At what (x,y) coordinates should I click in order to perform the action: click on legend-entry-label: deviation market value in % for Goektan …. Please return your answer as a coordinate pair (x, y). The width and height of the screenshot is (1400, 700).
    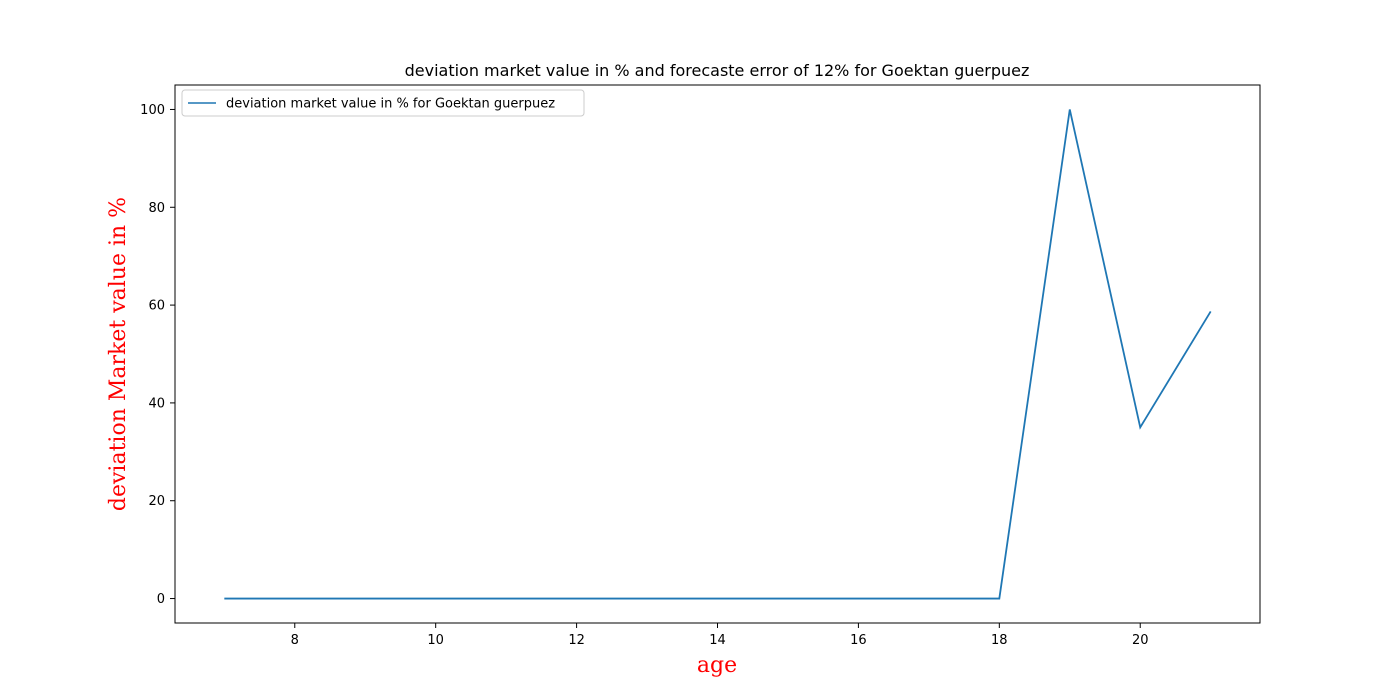
    Looking at the image, I should click on (390, 104).